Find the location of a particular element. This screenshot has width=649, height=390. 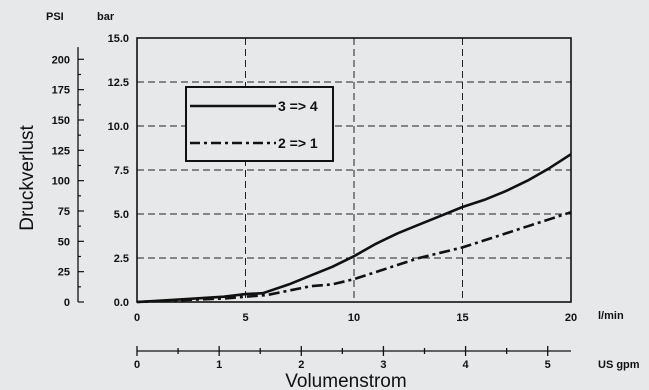

x-tick-label: 20 is located at coordinates (571, 318).